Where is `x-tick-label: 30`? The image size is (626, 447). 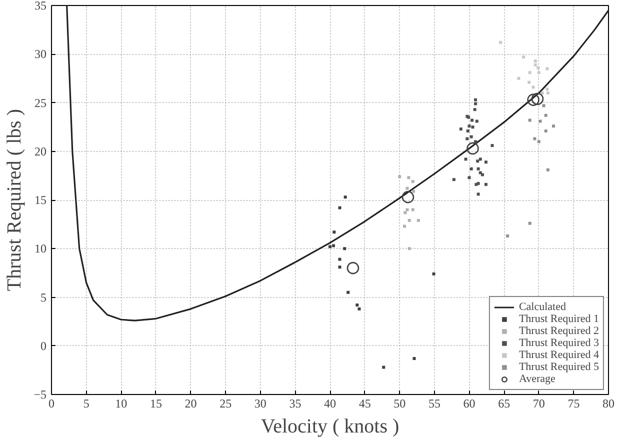
x-tick-label: 30 is located at coordinates (260, 403).